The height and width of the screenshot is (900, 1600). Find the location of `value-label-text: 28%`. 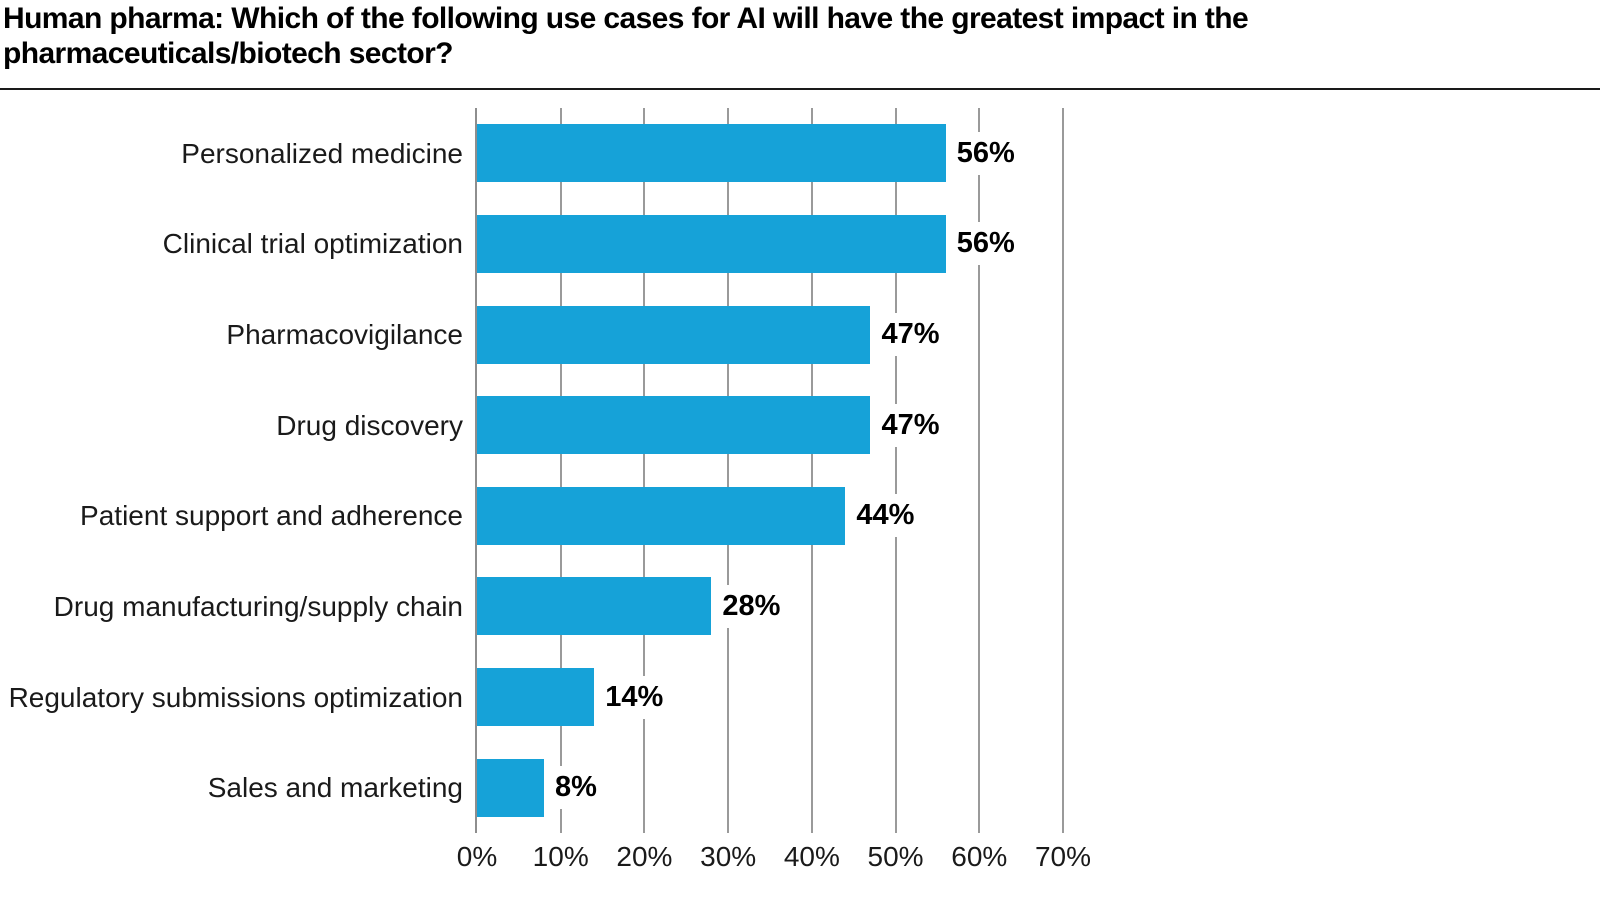

value-label-text: 28% is located at coordinates (750, 606).